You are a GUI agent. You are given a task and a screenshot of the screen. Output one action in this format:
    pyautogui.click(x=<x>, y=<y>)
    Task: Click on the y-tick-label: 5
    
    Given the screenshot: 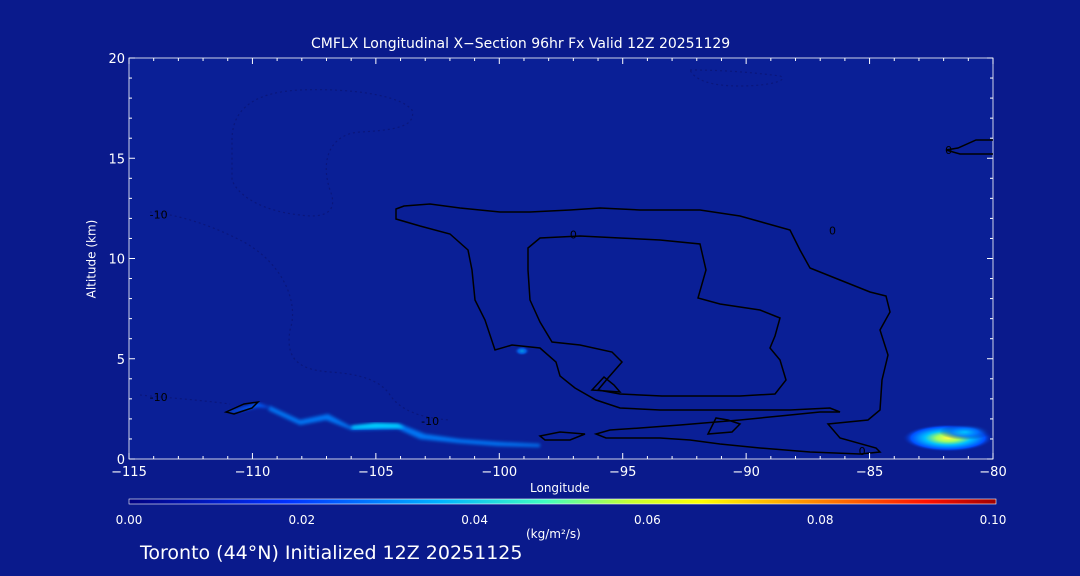 What is the action you would take?
    pyautogui.click(x=121, y=360)
    